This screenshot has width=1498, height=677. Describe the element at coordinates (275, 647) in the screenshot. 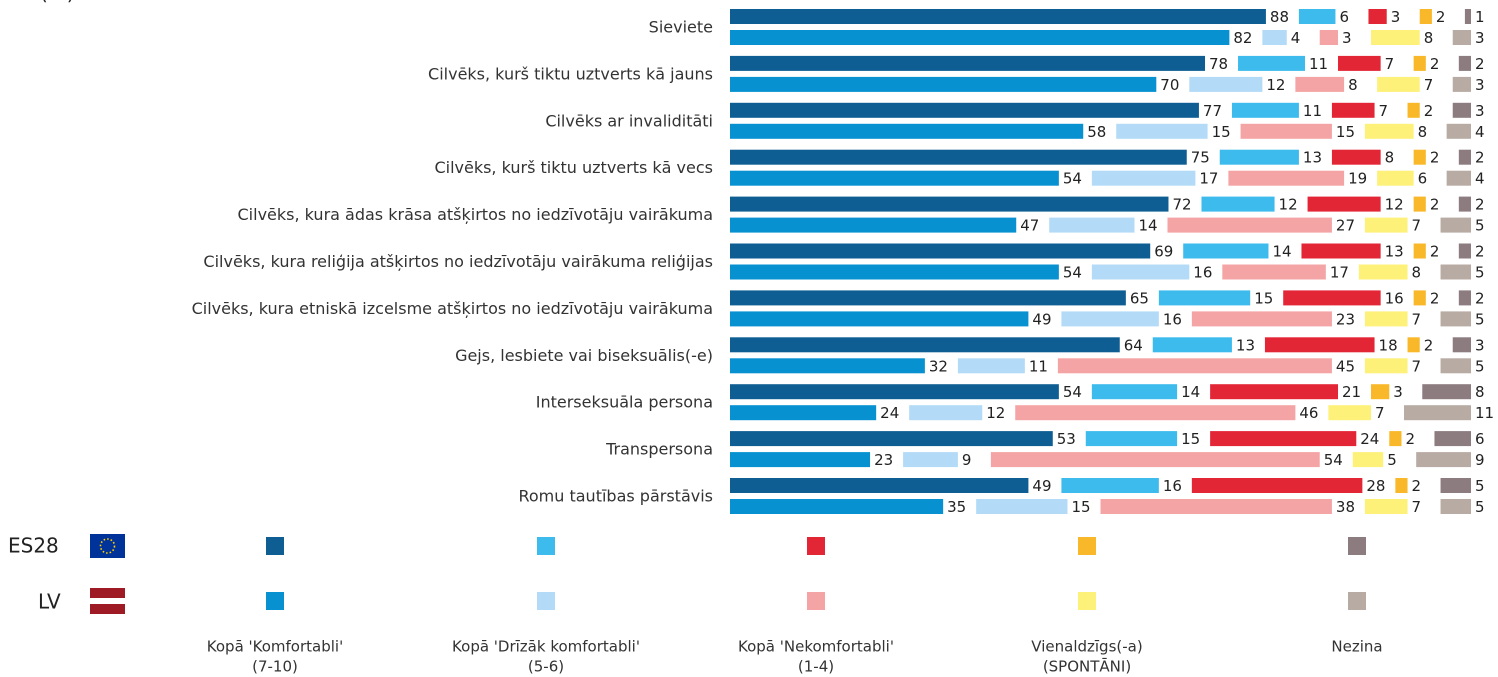

I see `legend-label: Kopā 'Komfortabli'` at that location.